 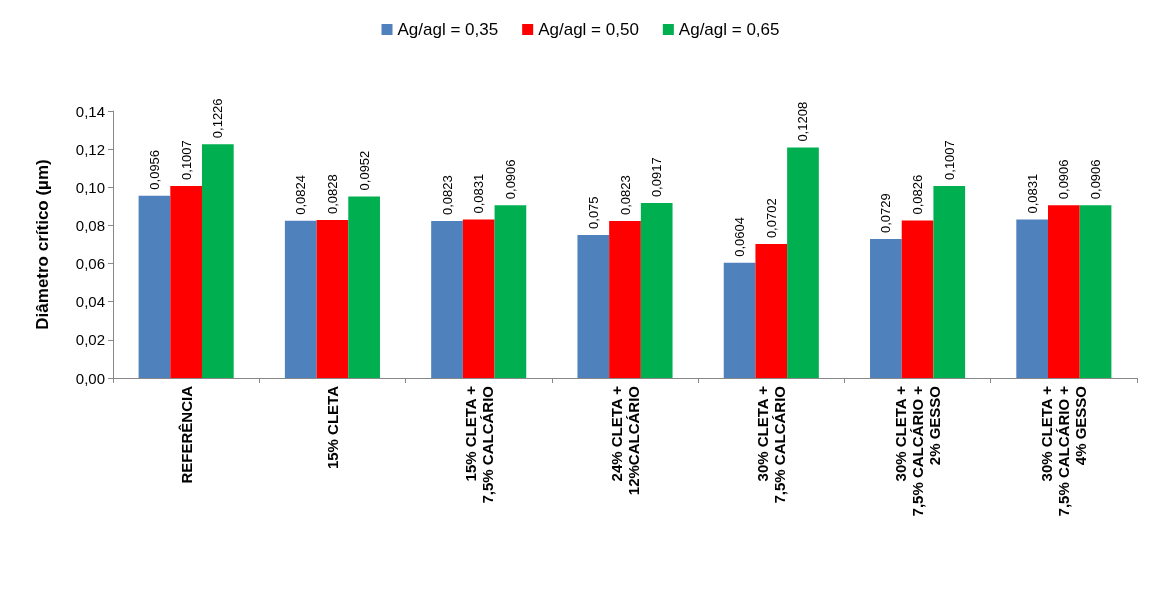 What do you see at coordinates (803, 121) in the screenshot?
I see `data-label: 0,1208` at bounding box center [803, 121].